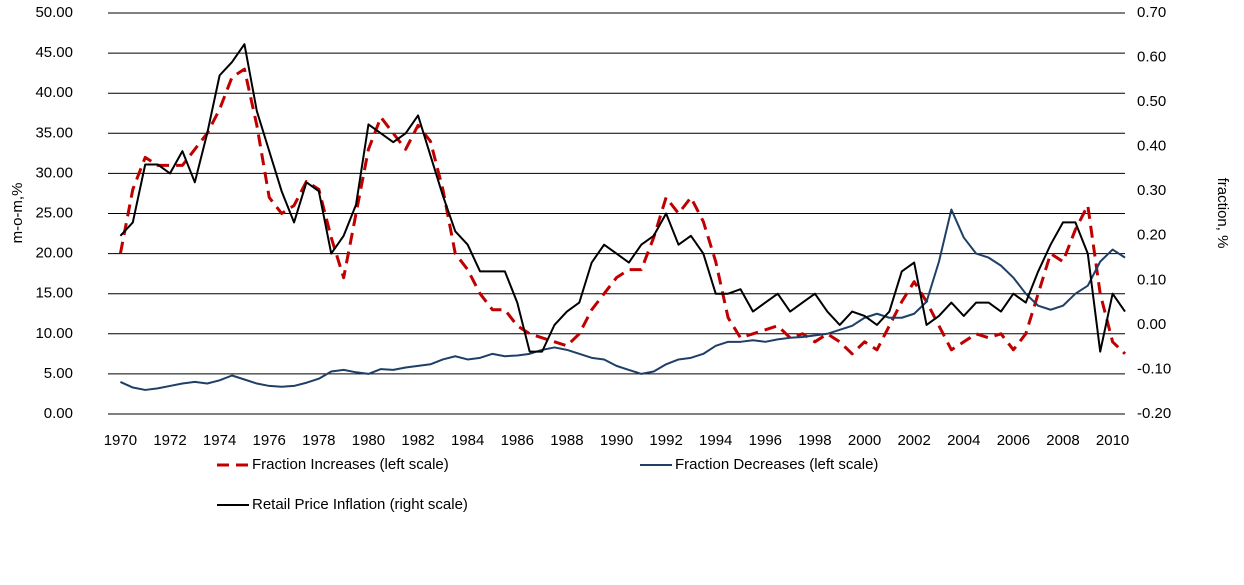 The width and height of the screenshot is (1244, 585). Describe the element at coordinates (54, 293) in the screenshot. I see `y-tick-label: 15.00` at that location.